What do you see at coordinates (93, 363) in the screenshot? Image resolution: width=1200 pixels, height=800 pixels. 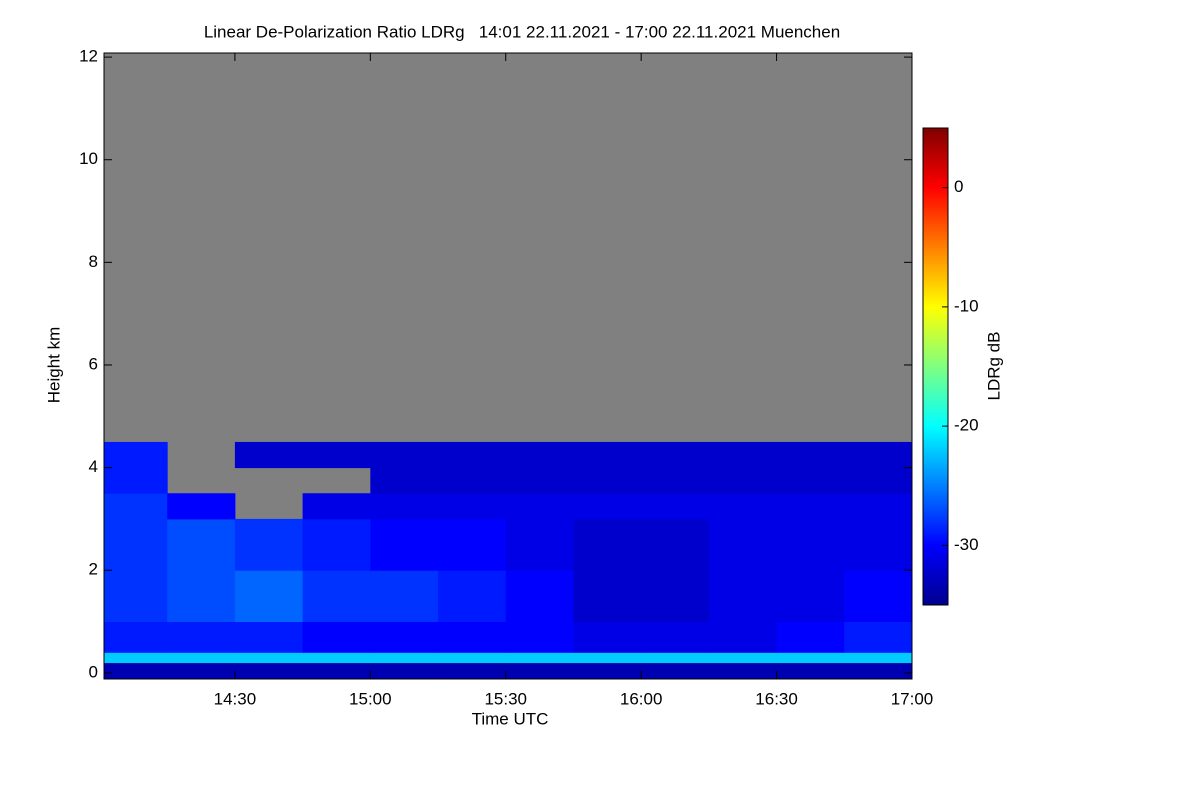 I see `y-tick-label: 6` at bounding box center [93, 363].